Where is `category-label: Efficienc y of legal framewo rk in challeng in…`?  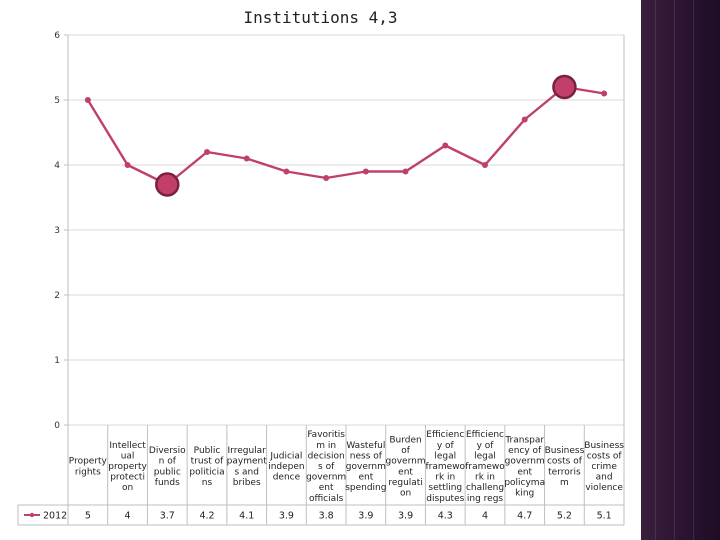 category-label: Efficienc y of legal framewo rk in challeng in… is located at coordinates (485, 467).